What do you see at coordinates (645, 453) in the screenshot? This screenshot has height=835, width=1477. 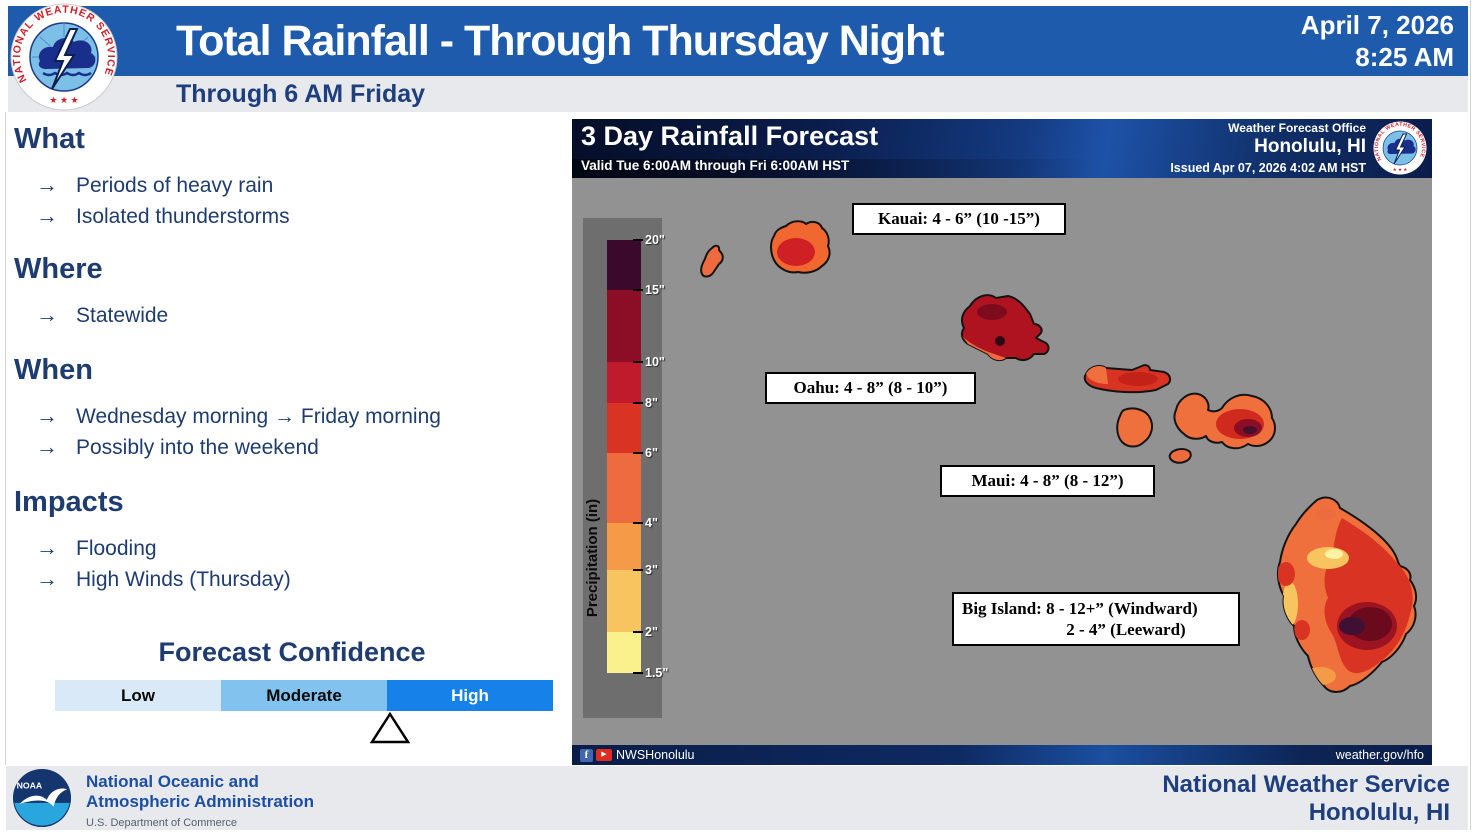 I see `legend-tick: 6"` at bounding box center [645, 453].